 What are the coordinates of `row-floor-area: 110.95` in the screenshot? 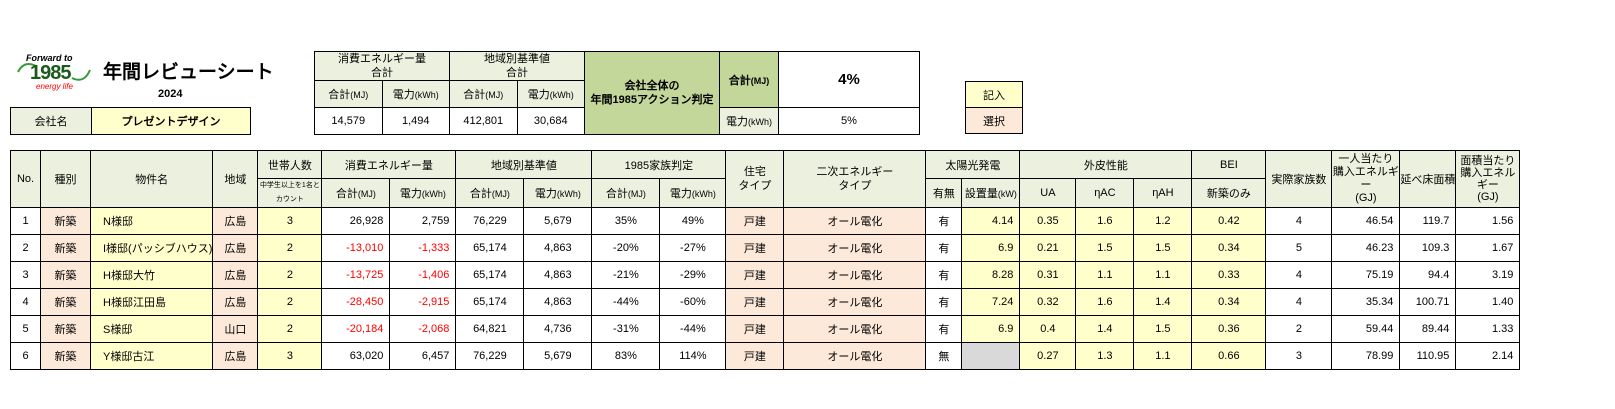 It's located at (1428, 356).